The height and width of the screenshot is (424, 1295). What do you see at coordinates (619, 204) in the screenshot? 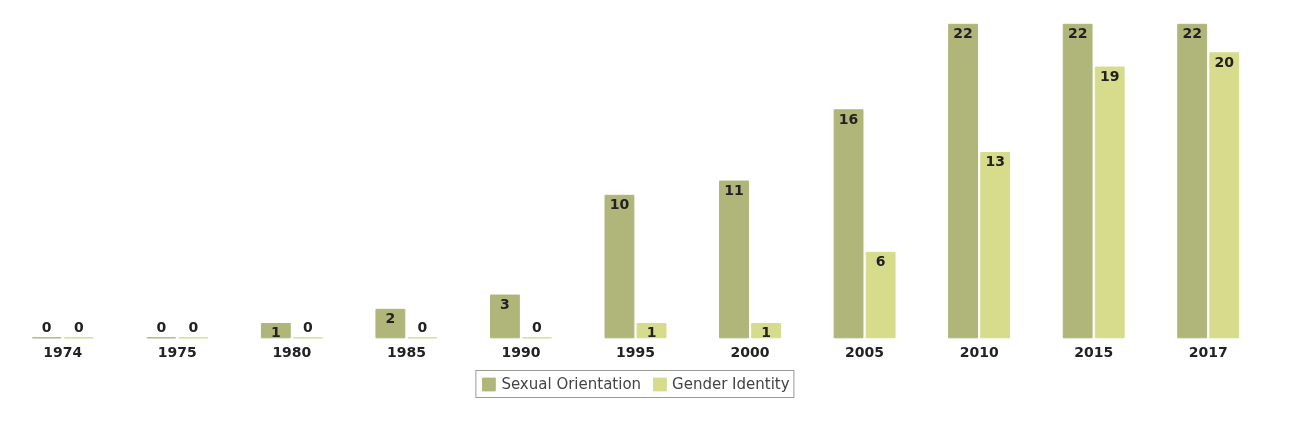
I see `data-label: 10` at bounding box center [619, 204].